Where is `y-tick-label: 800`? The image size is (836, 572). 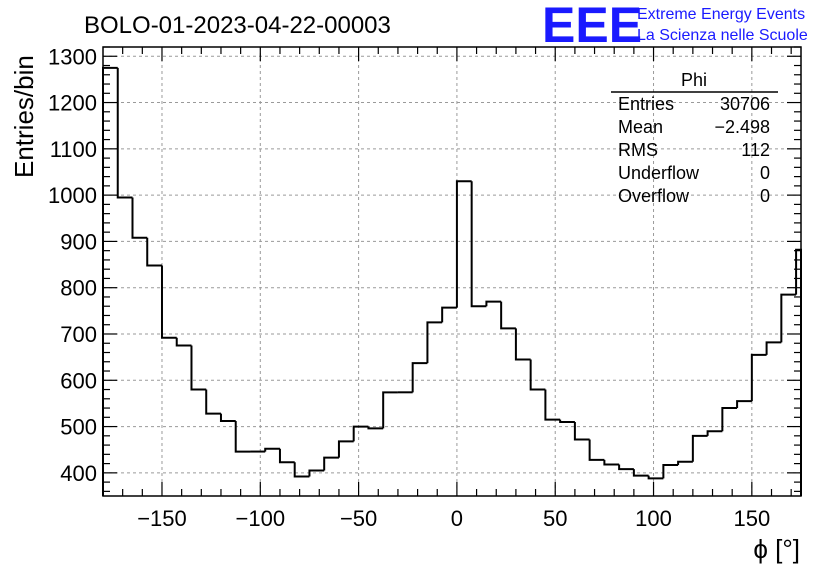 y-tick-label: 800 is located at coordinates (78, 288).